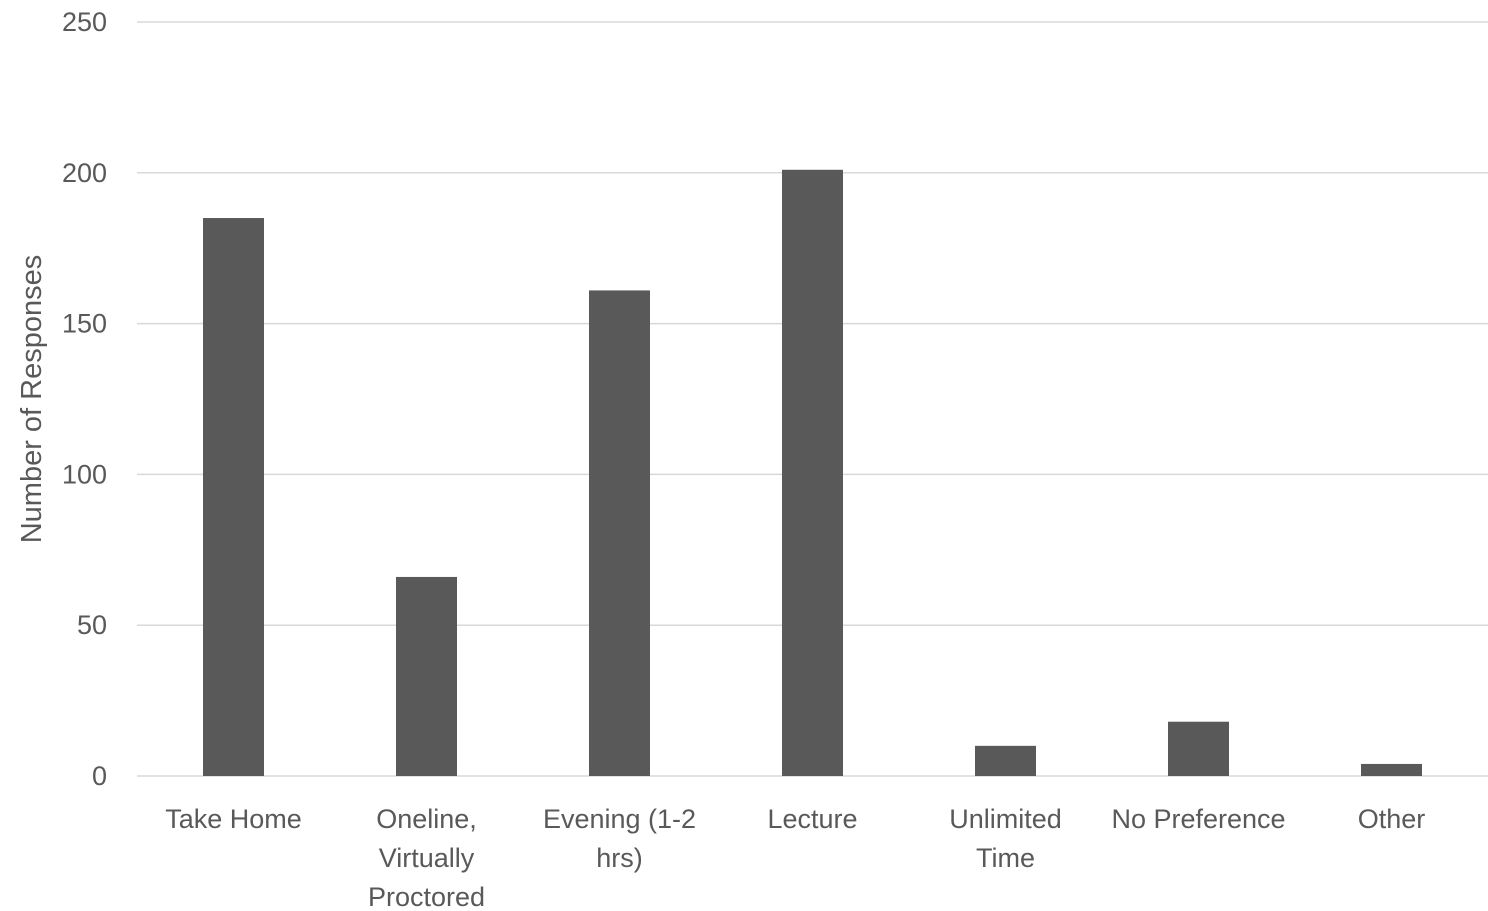 Image resolution: width=1488 pixels, height=911 pixels. I want to click on x-tick-label: Unlimited Time, so click(1005, 838).